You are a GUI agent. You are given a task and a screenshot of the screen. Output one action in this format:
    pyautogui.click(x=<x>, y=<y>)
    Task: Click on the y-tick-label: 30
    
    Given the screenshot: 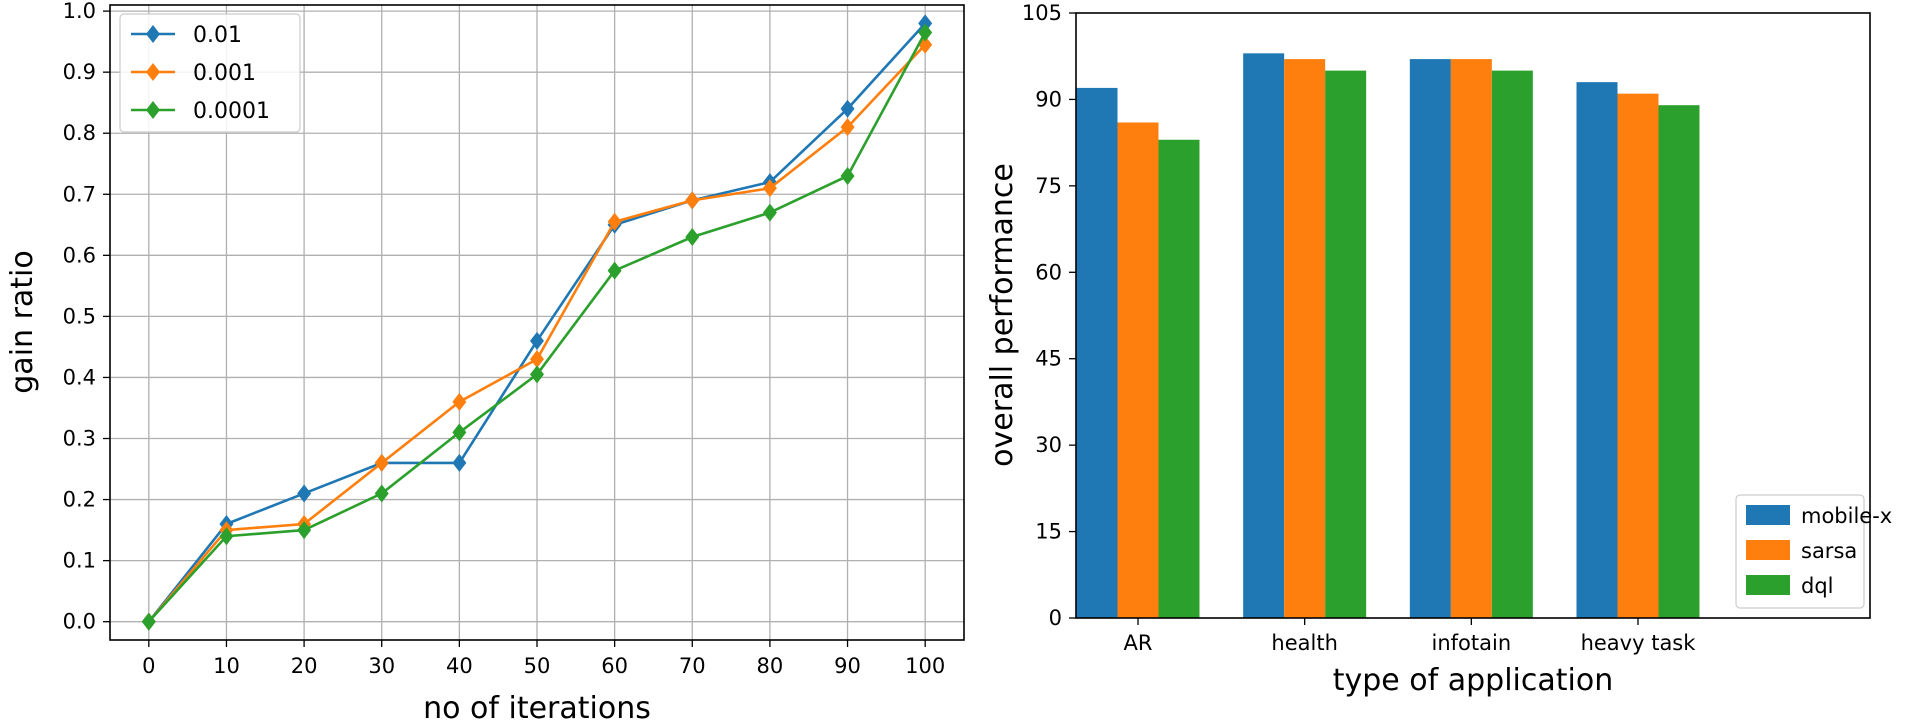 What is the action you would take?
    pyautogui.click(x=1048, y=445)
    